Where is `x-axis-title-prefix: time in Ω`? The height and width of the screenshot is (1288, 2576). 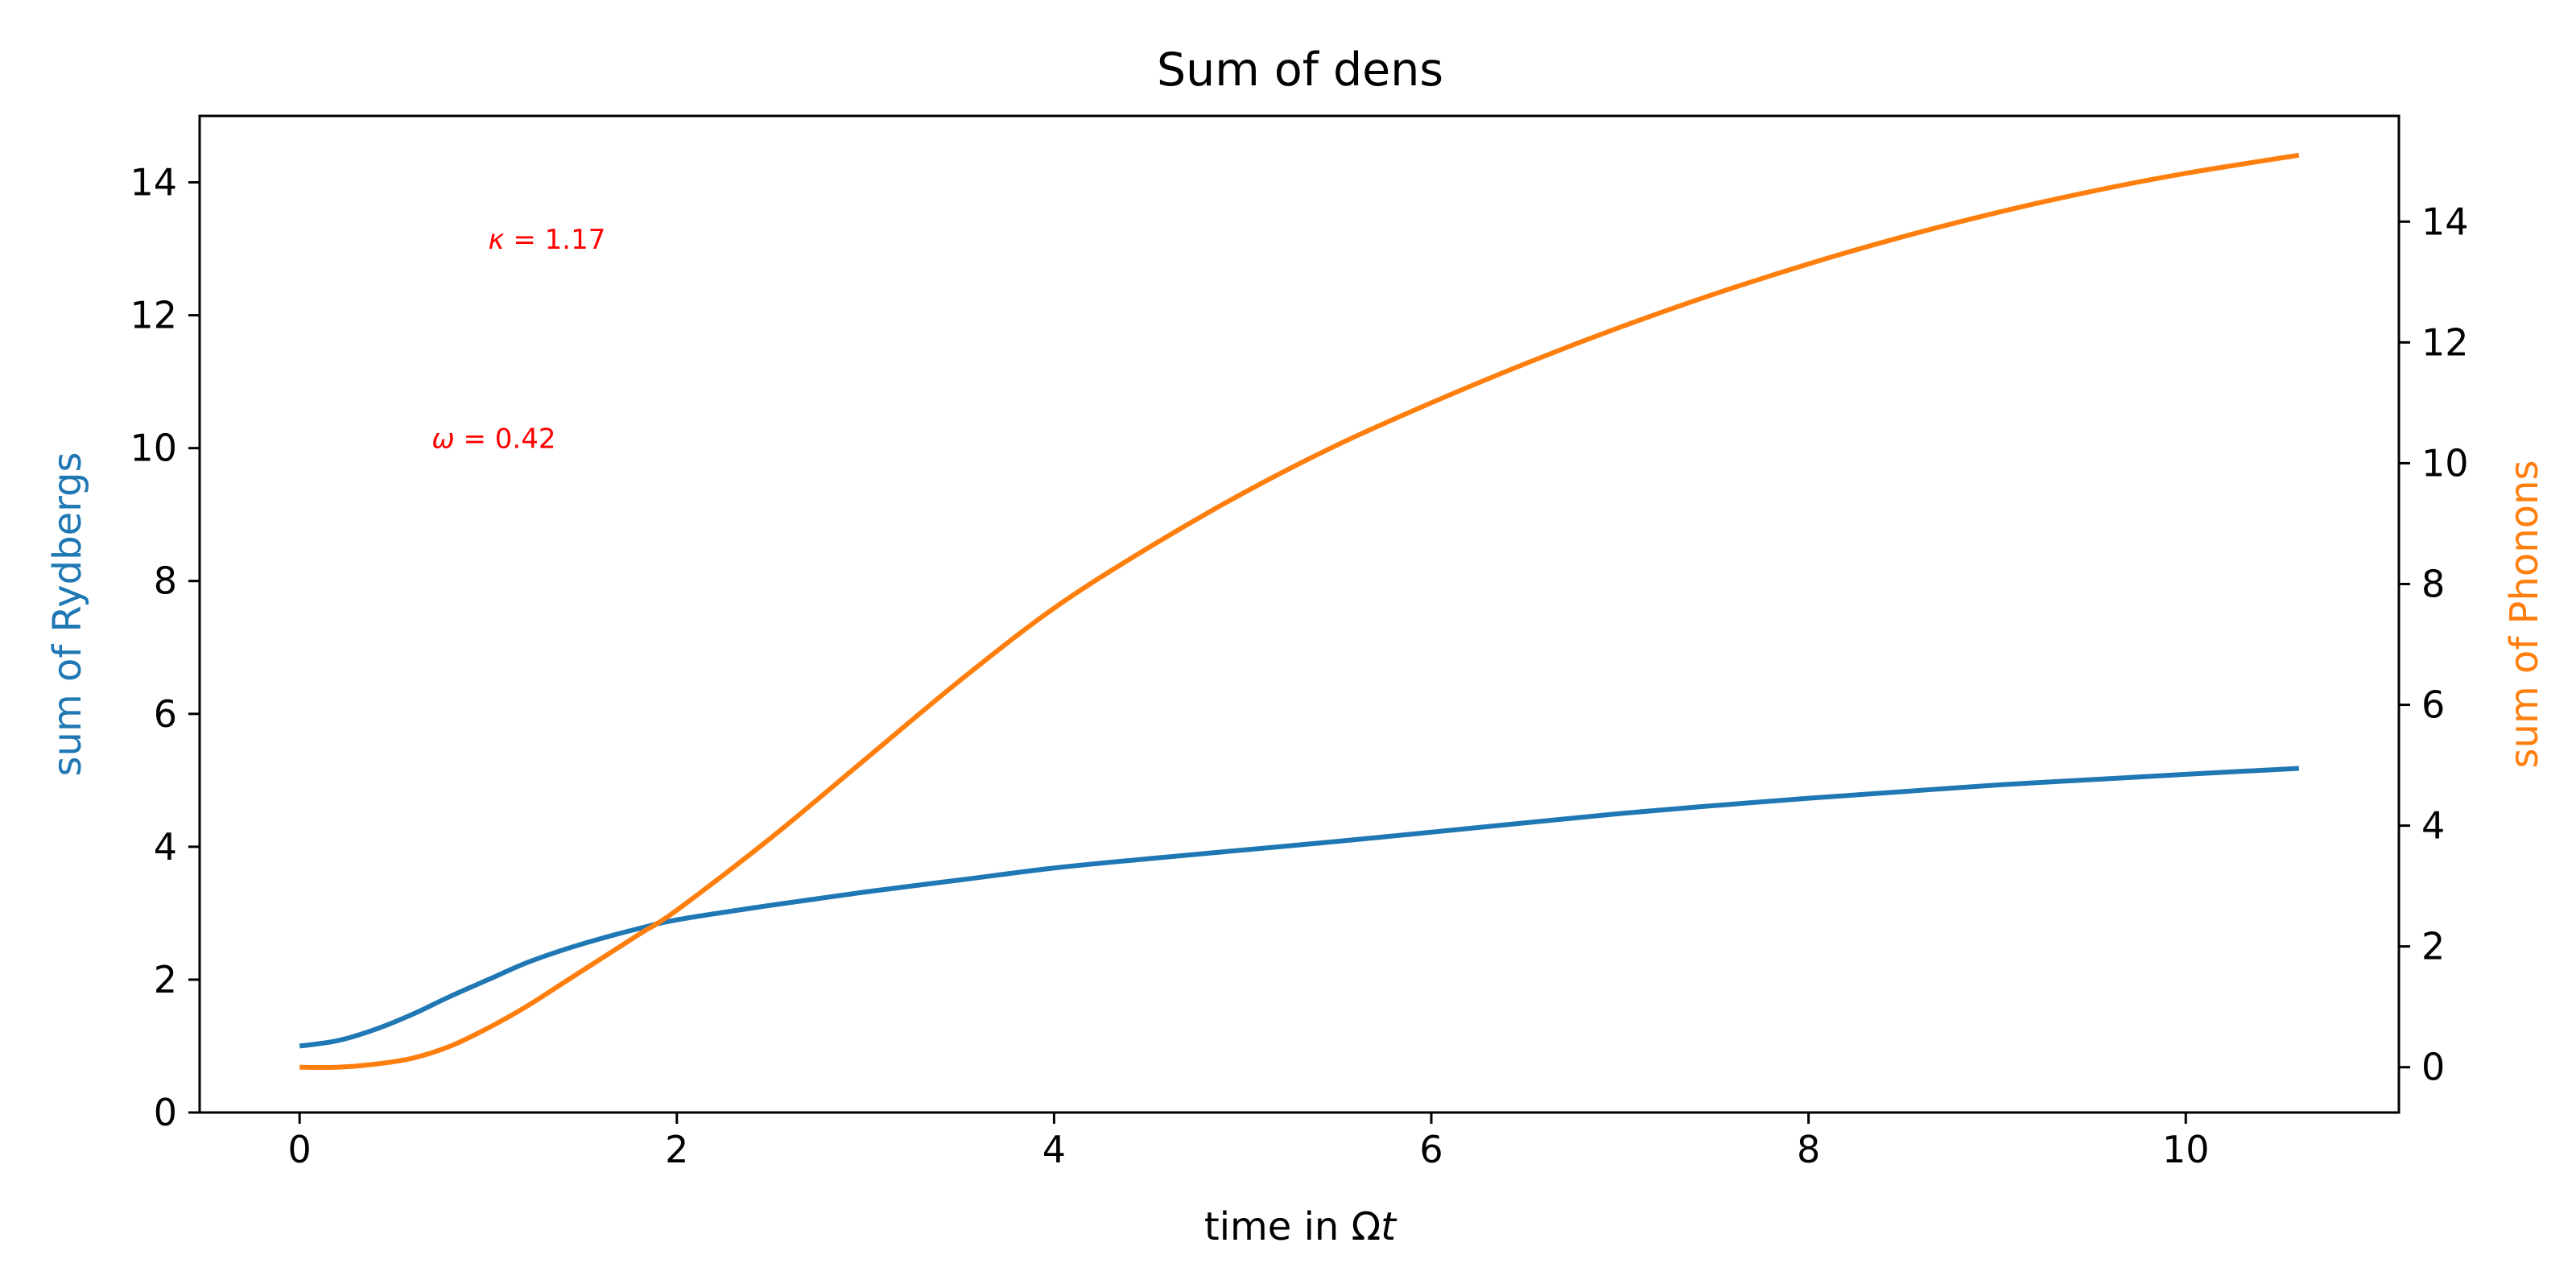
x-axis-title-prefix: time in Ω is located at coordinates (1292, 1226).